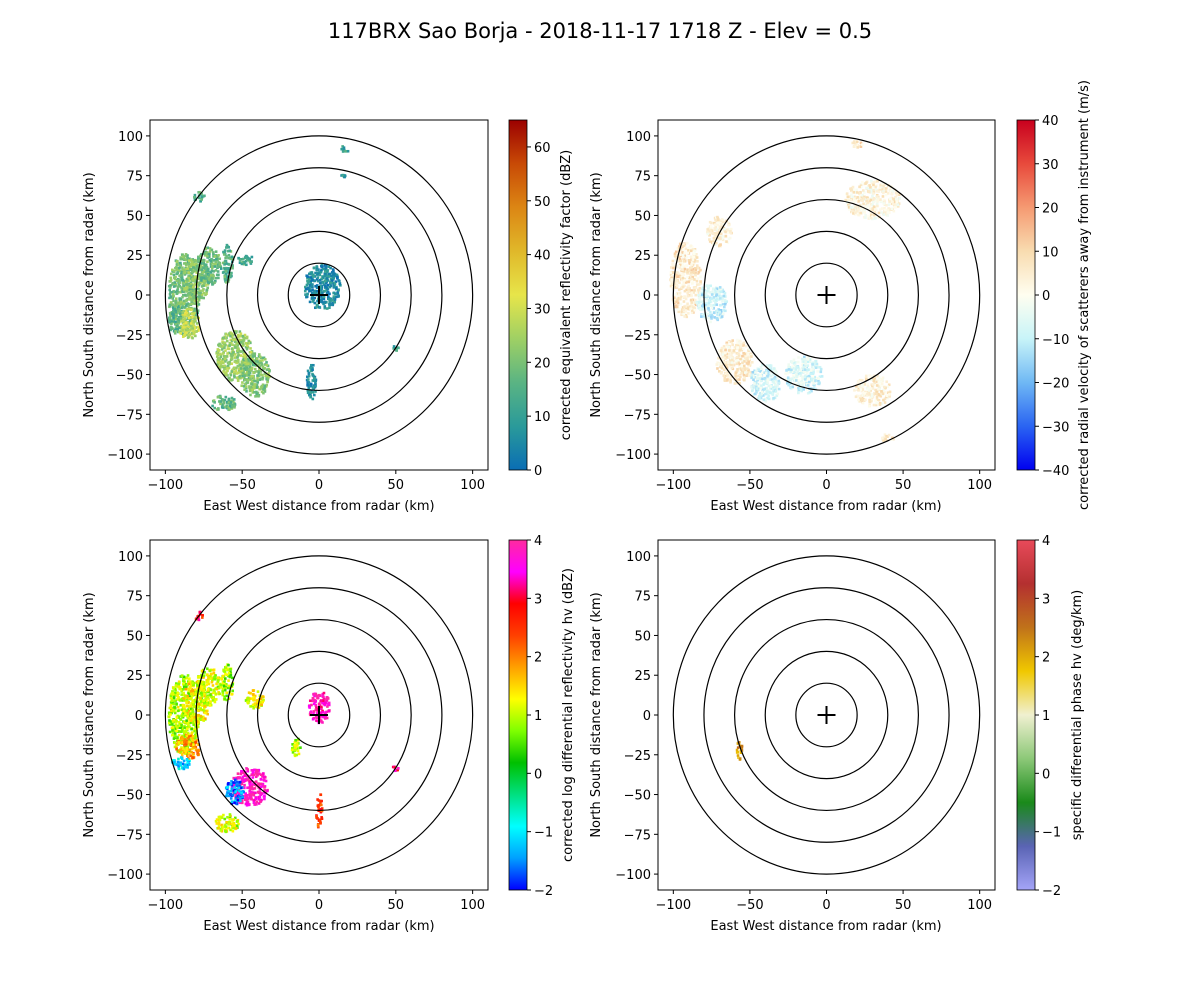 This screenshot has width=1200, height=1000. Describe the element at coordinates (542, 309) in the screenshot. I see `colorbar-tick-label: 30` at that location.